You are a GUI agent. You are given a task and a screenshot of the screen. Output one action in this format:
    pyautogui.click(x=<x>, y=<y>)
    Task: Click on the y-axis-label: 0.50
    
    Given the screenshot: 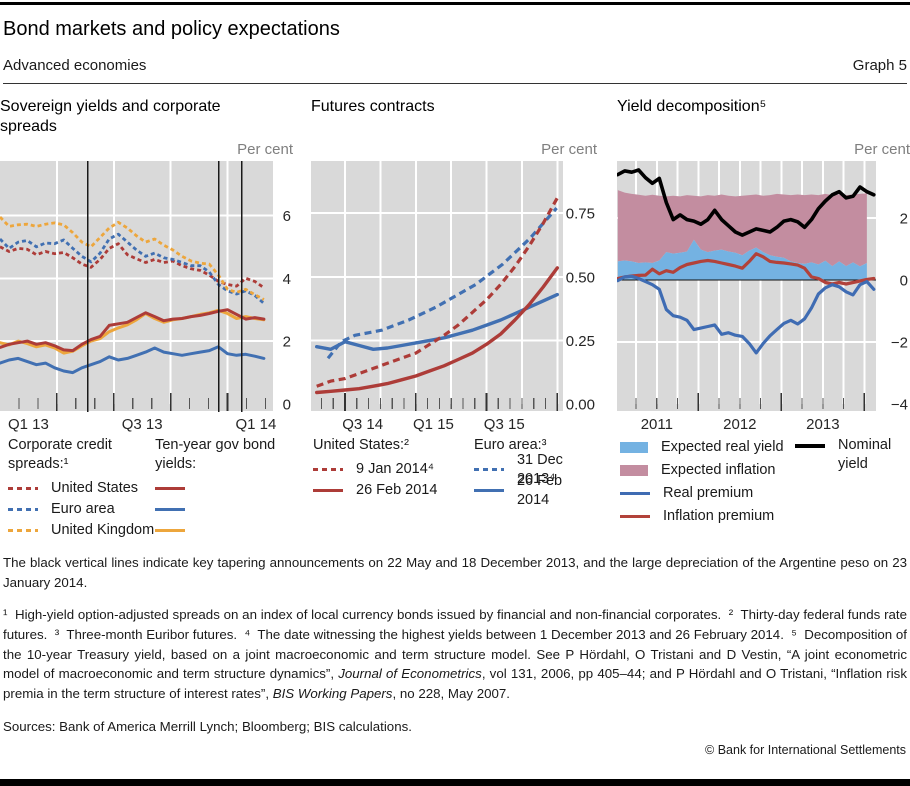 What is the action you would take?
    pyautogui.click(x=580, y=277)
    